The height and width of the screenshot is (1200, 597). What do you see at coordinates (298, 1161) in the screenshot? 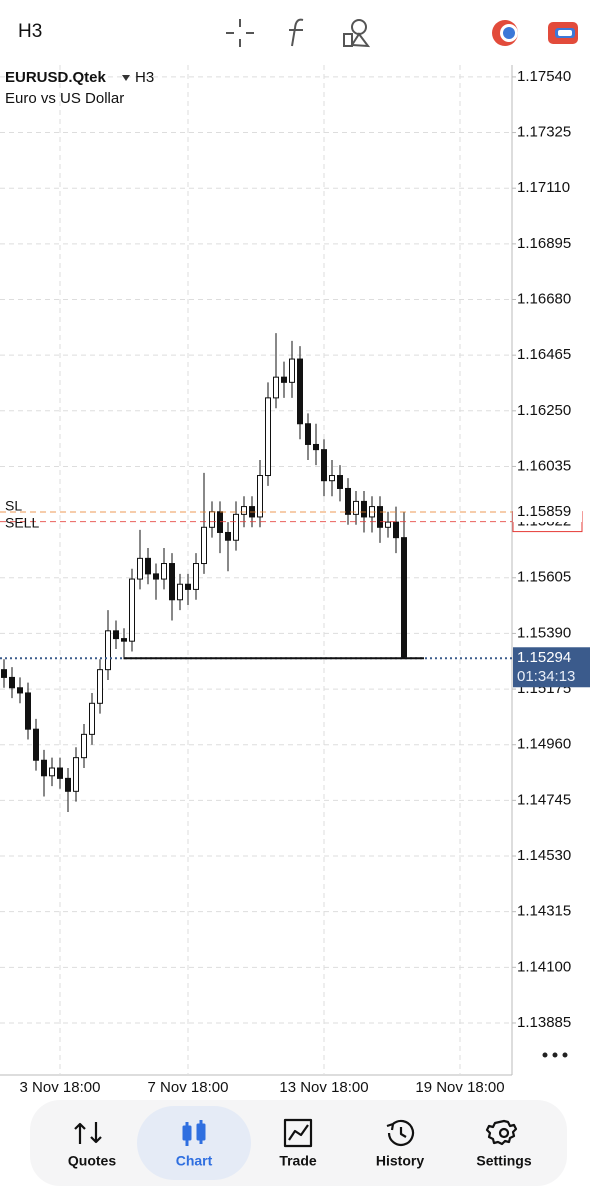
I see `tab-label: Trade` at bounding box center [298, 1161].